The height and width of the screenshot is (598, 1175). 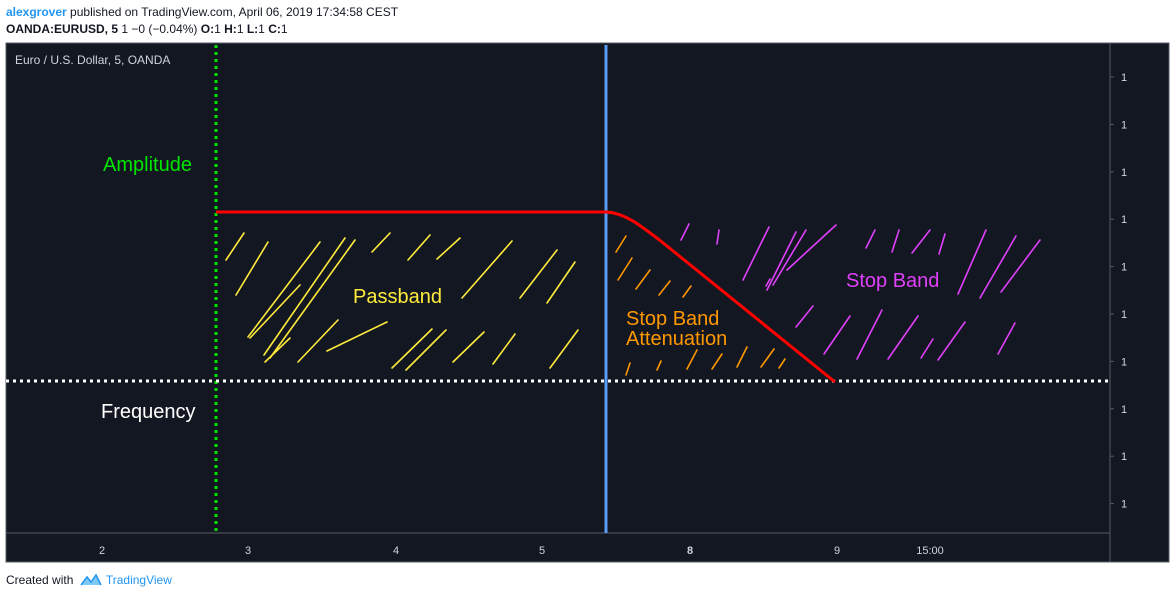 I want to click on open-value: 1, so click(x=217, y=29).